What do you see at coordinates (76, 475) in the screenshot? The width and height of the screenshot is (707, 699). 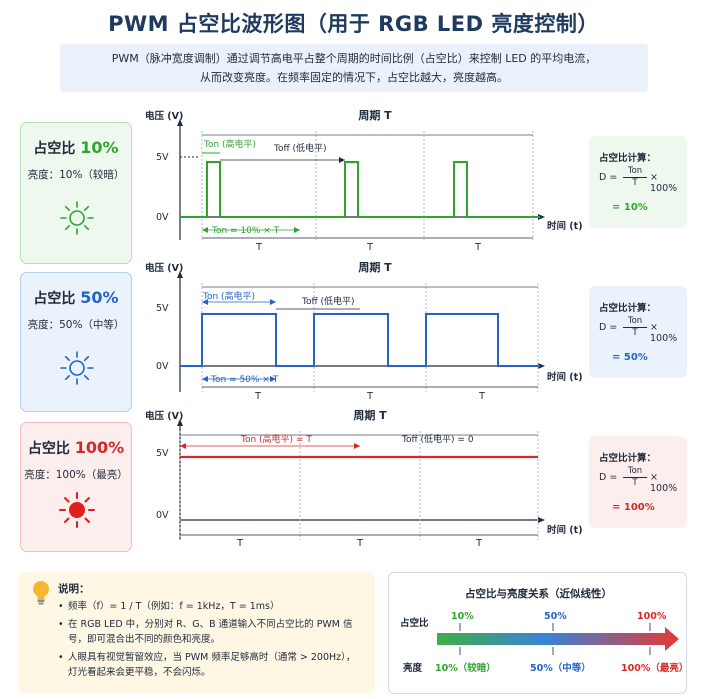 I see `brightness-label: 亮度：100%（最亮）` at bounding box center [76, 475].